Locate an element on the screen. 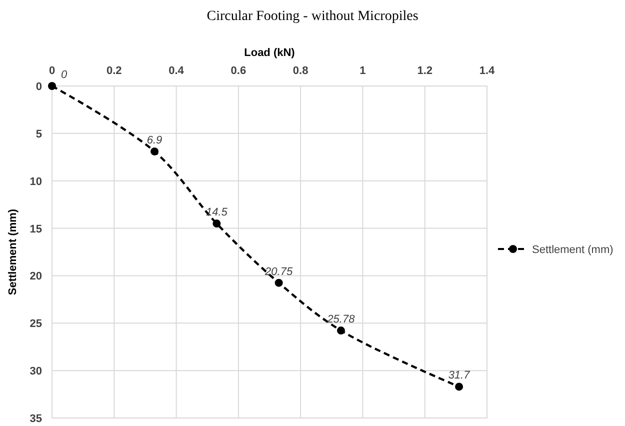 This screenshot has height=426, width=625. data-label: 31.7 is located at coordinates (459, 376).